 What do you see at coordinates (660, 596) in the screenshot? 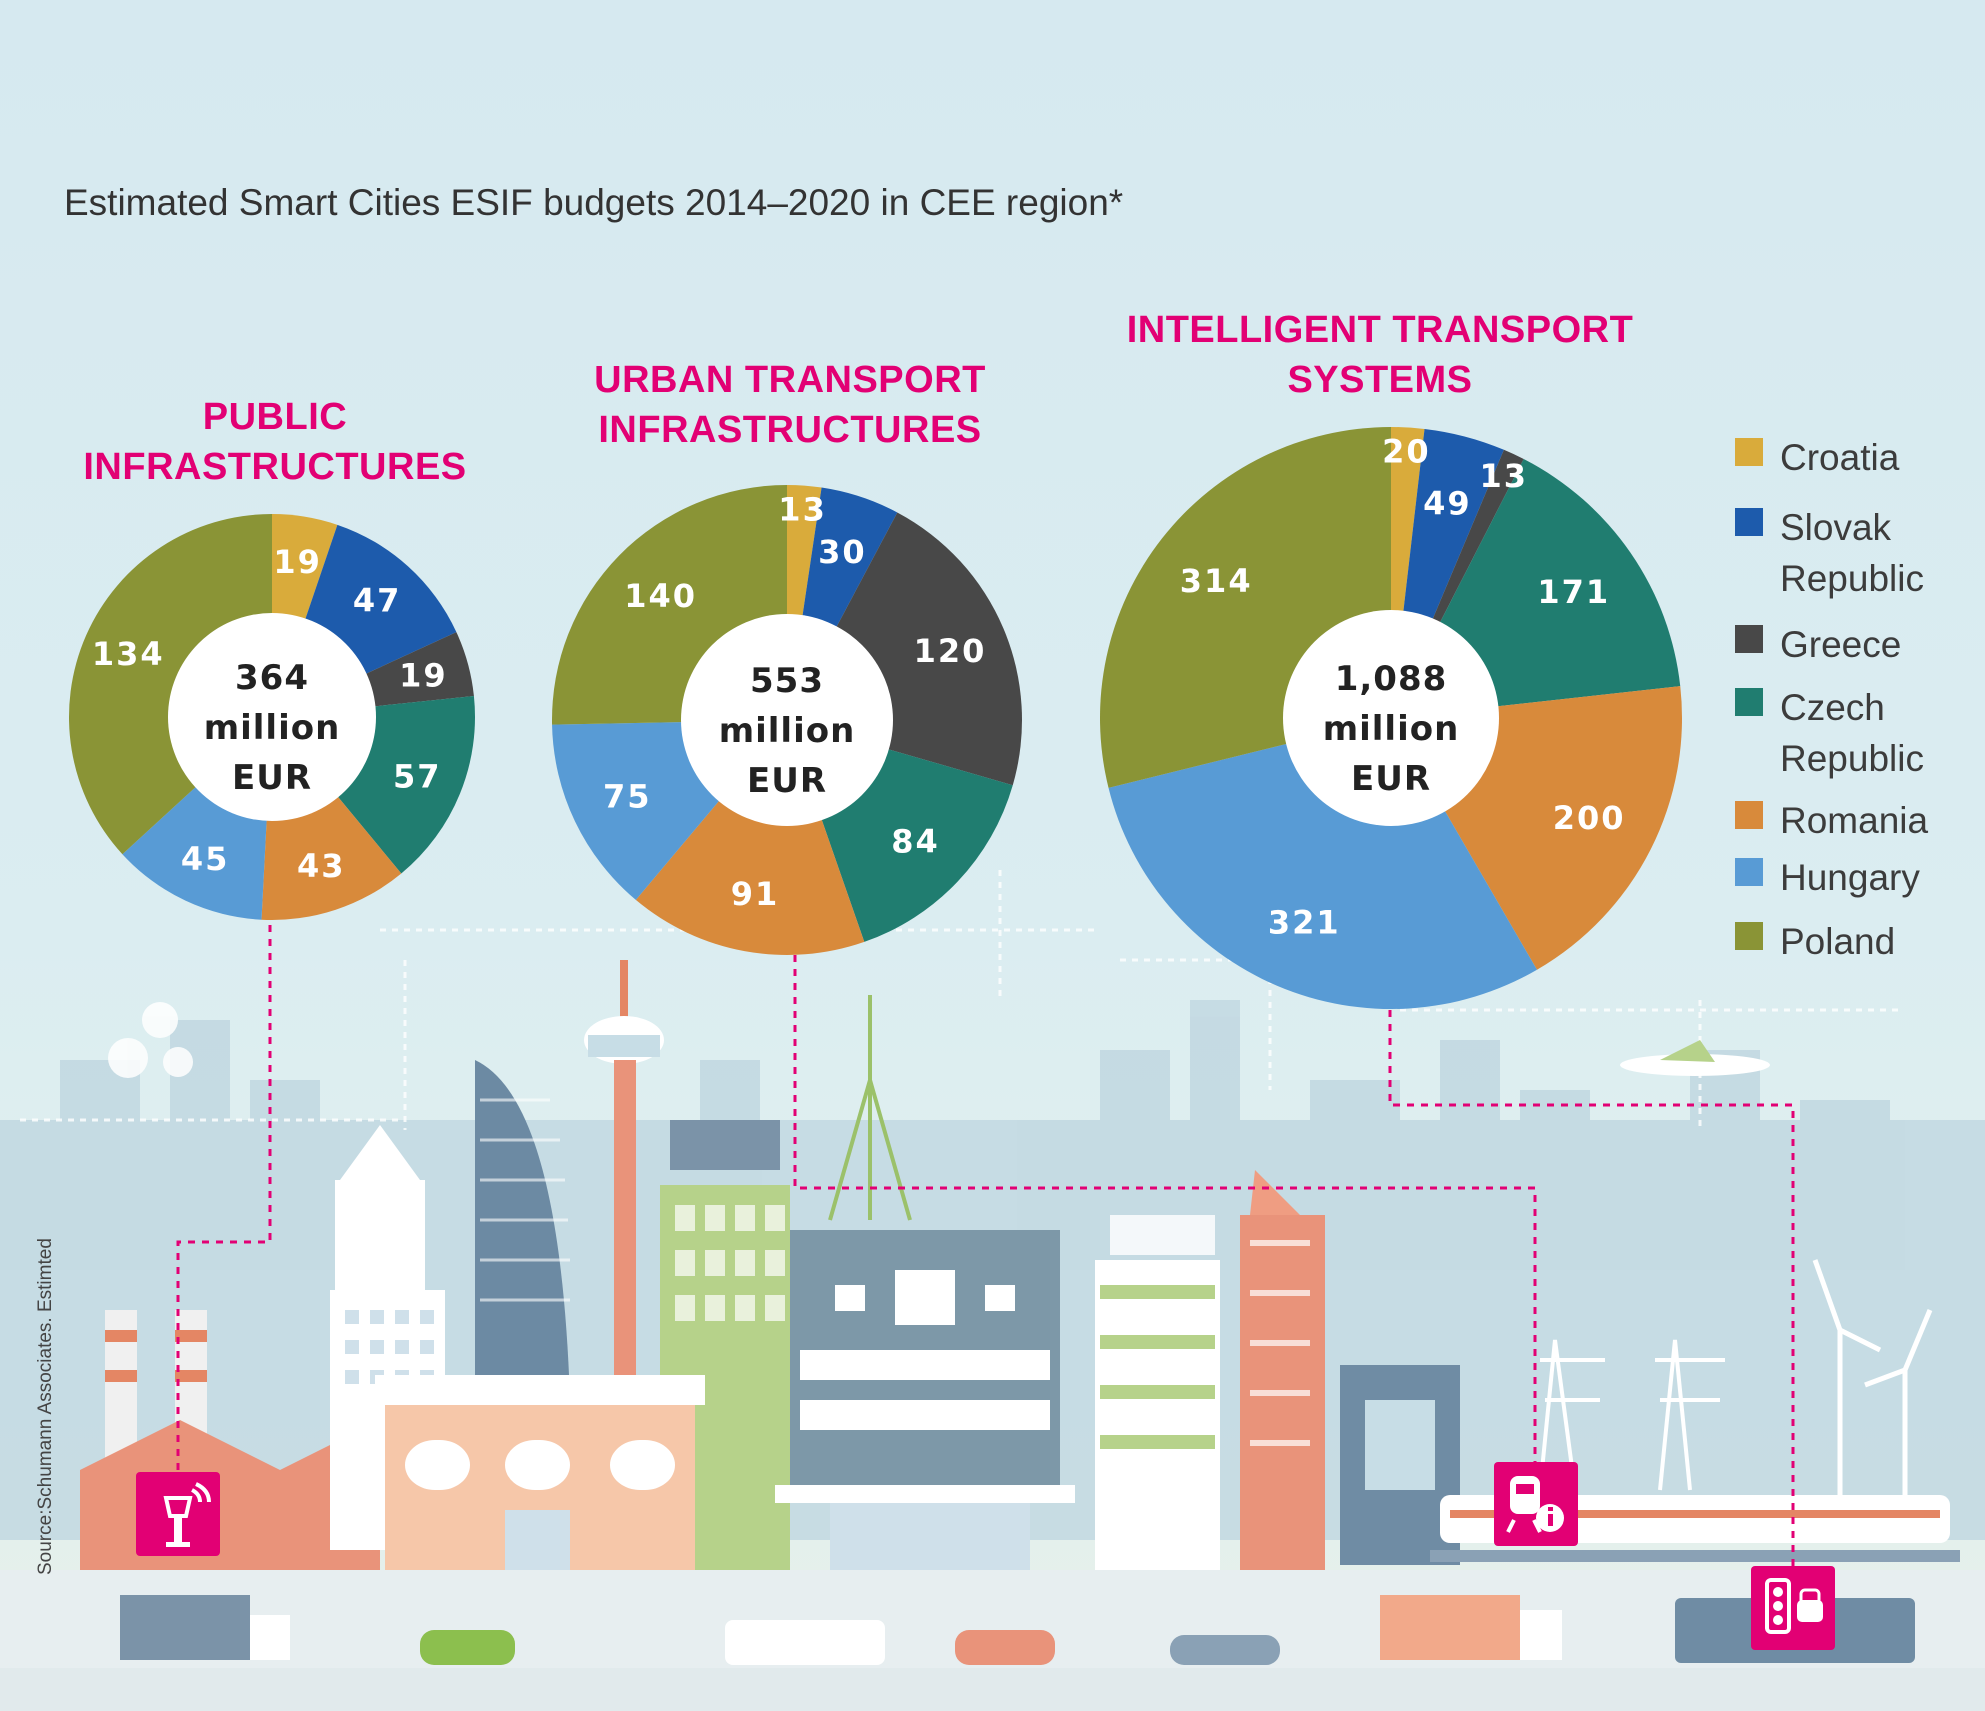
I see `pie-data-label: 140` at bounding box center [660, 596].